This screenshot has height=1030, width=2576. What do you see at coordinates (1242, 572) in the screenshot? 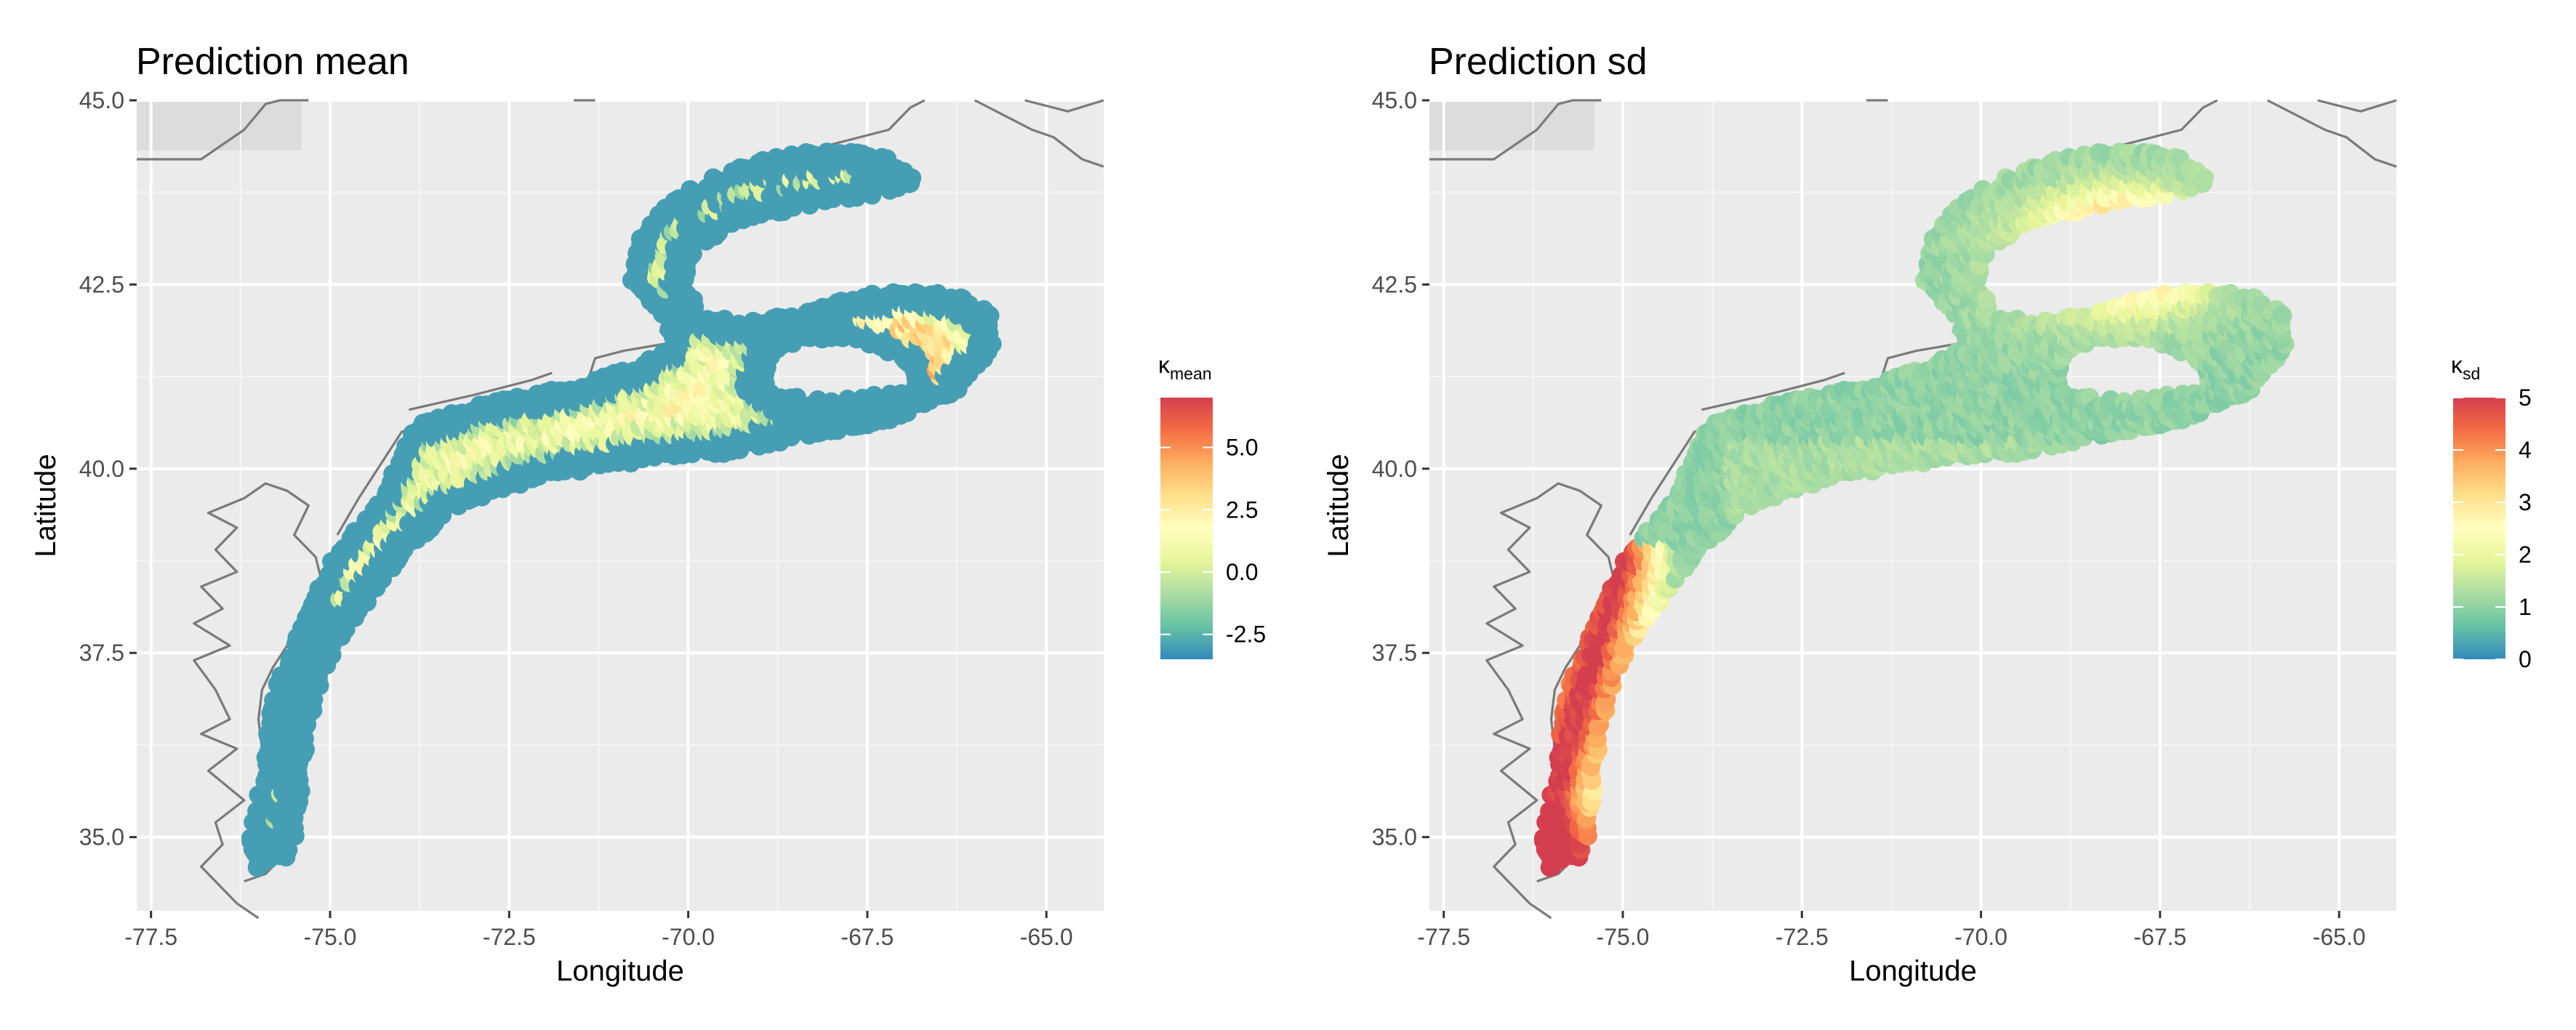
I see `colorbar-label: 0.0` at bounding box center [1242, 572].